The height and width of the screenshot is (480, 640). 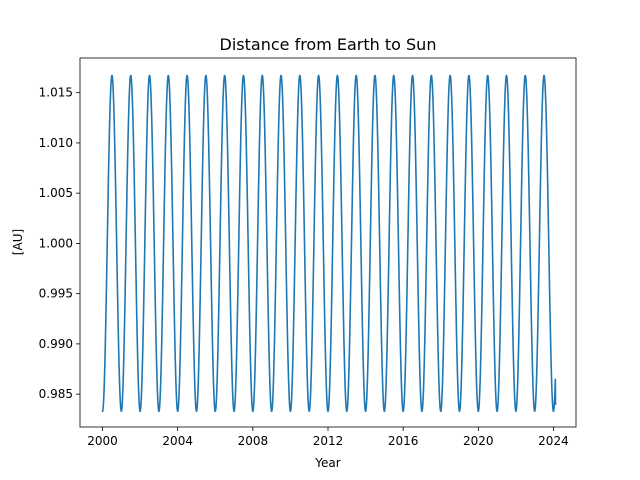 I want to click on y-axis: 0.985 0.990 0.995 1.000 1.005 1.010 1.015, so click(x=59, y=243).